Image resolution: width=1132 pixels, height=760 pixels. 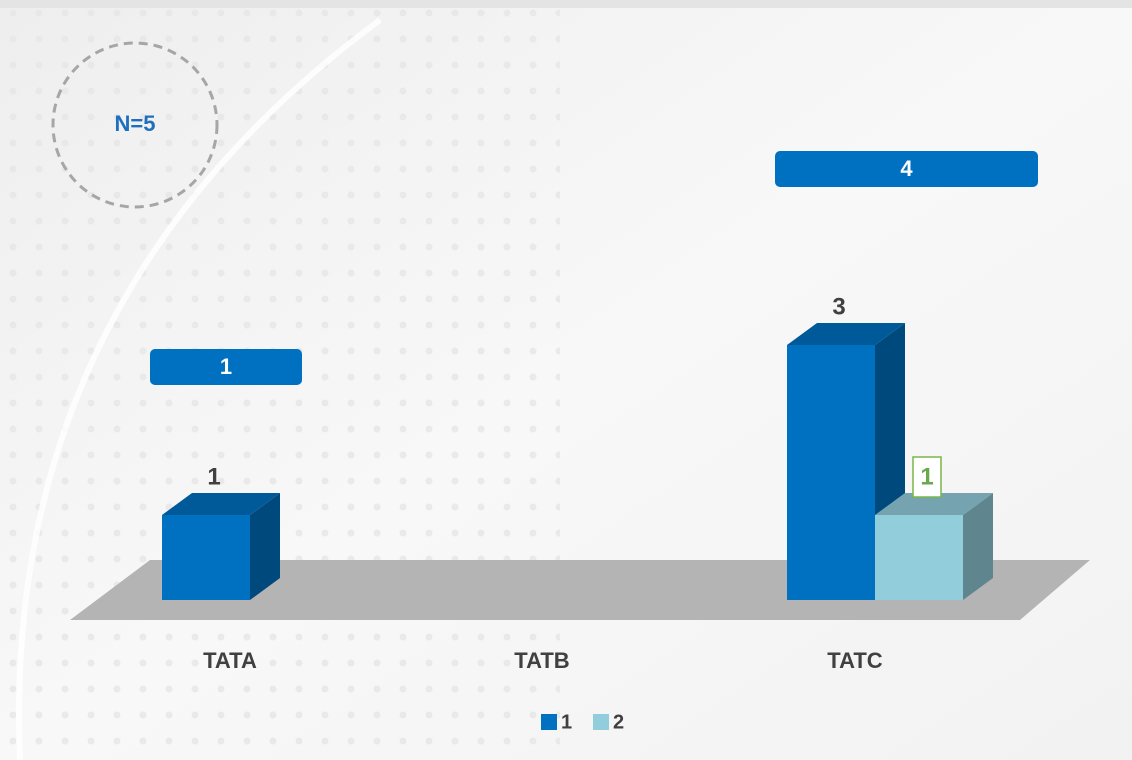 What do you see at coordinates (541, 660) in the screenshot?
I see `x-tick-label: TATB` at bounding box center [541, 660].